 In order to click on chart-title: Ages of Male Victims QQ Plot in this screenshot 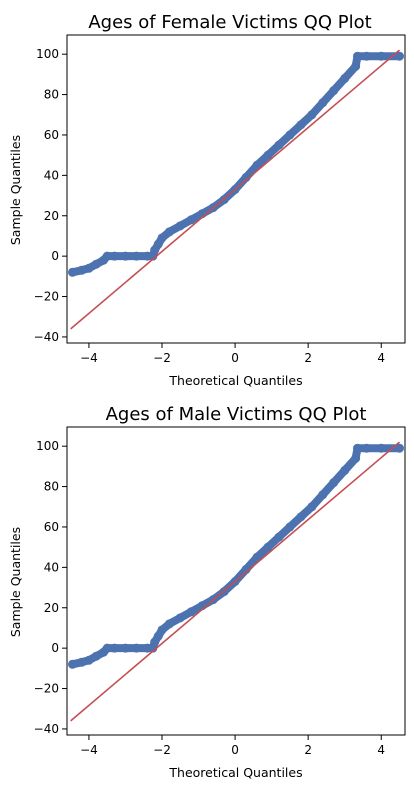, I will do `click(236, 414)`.